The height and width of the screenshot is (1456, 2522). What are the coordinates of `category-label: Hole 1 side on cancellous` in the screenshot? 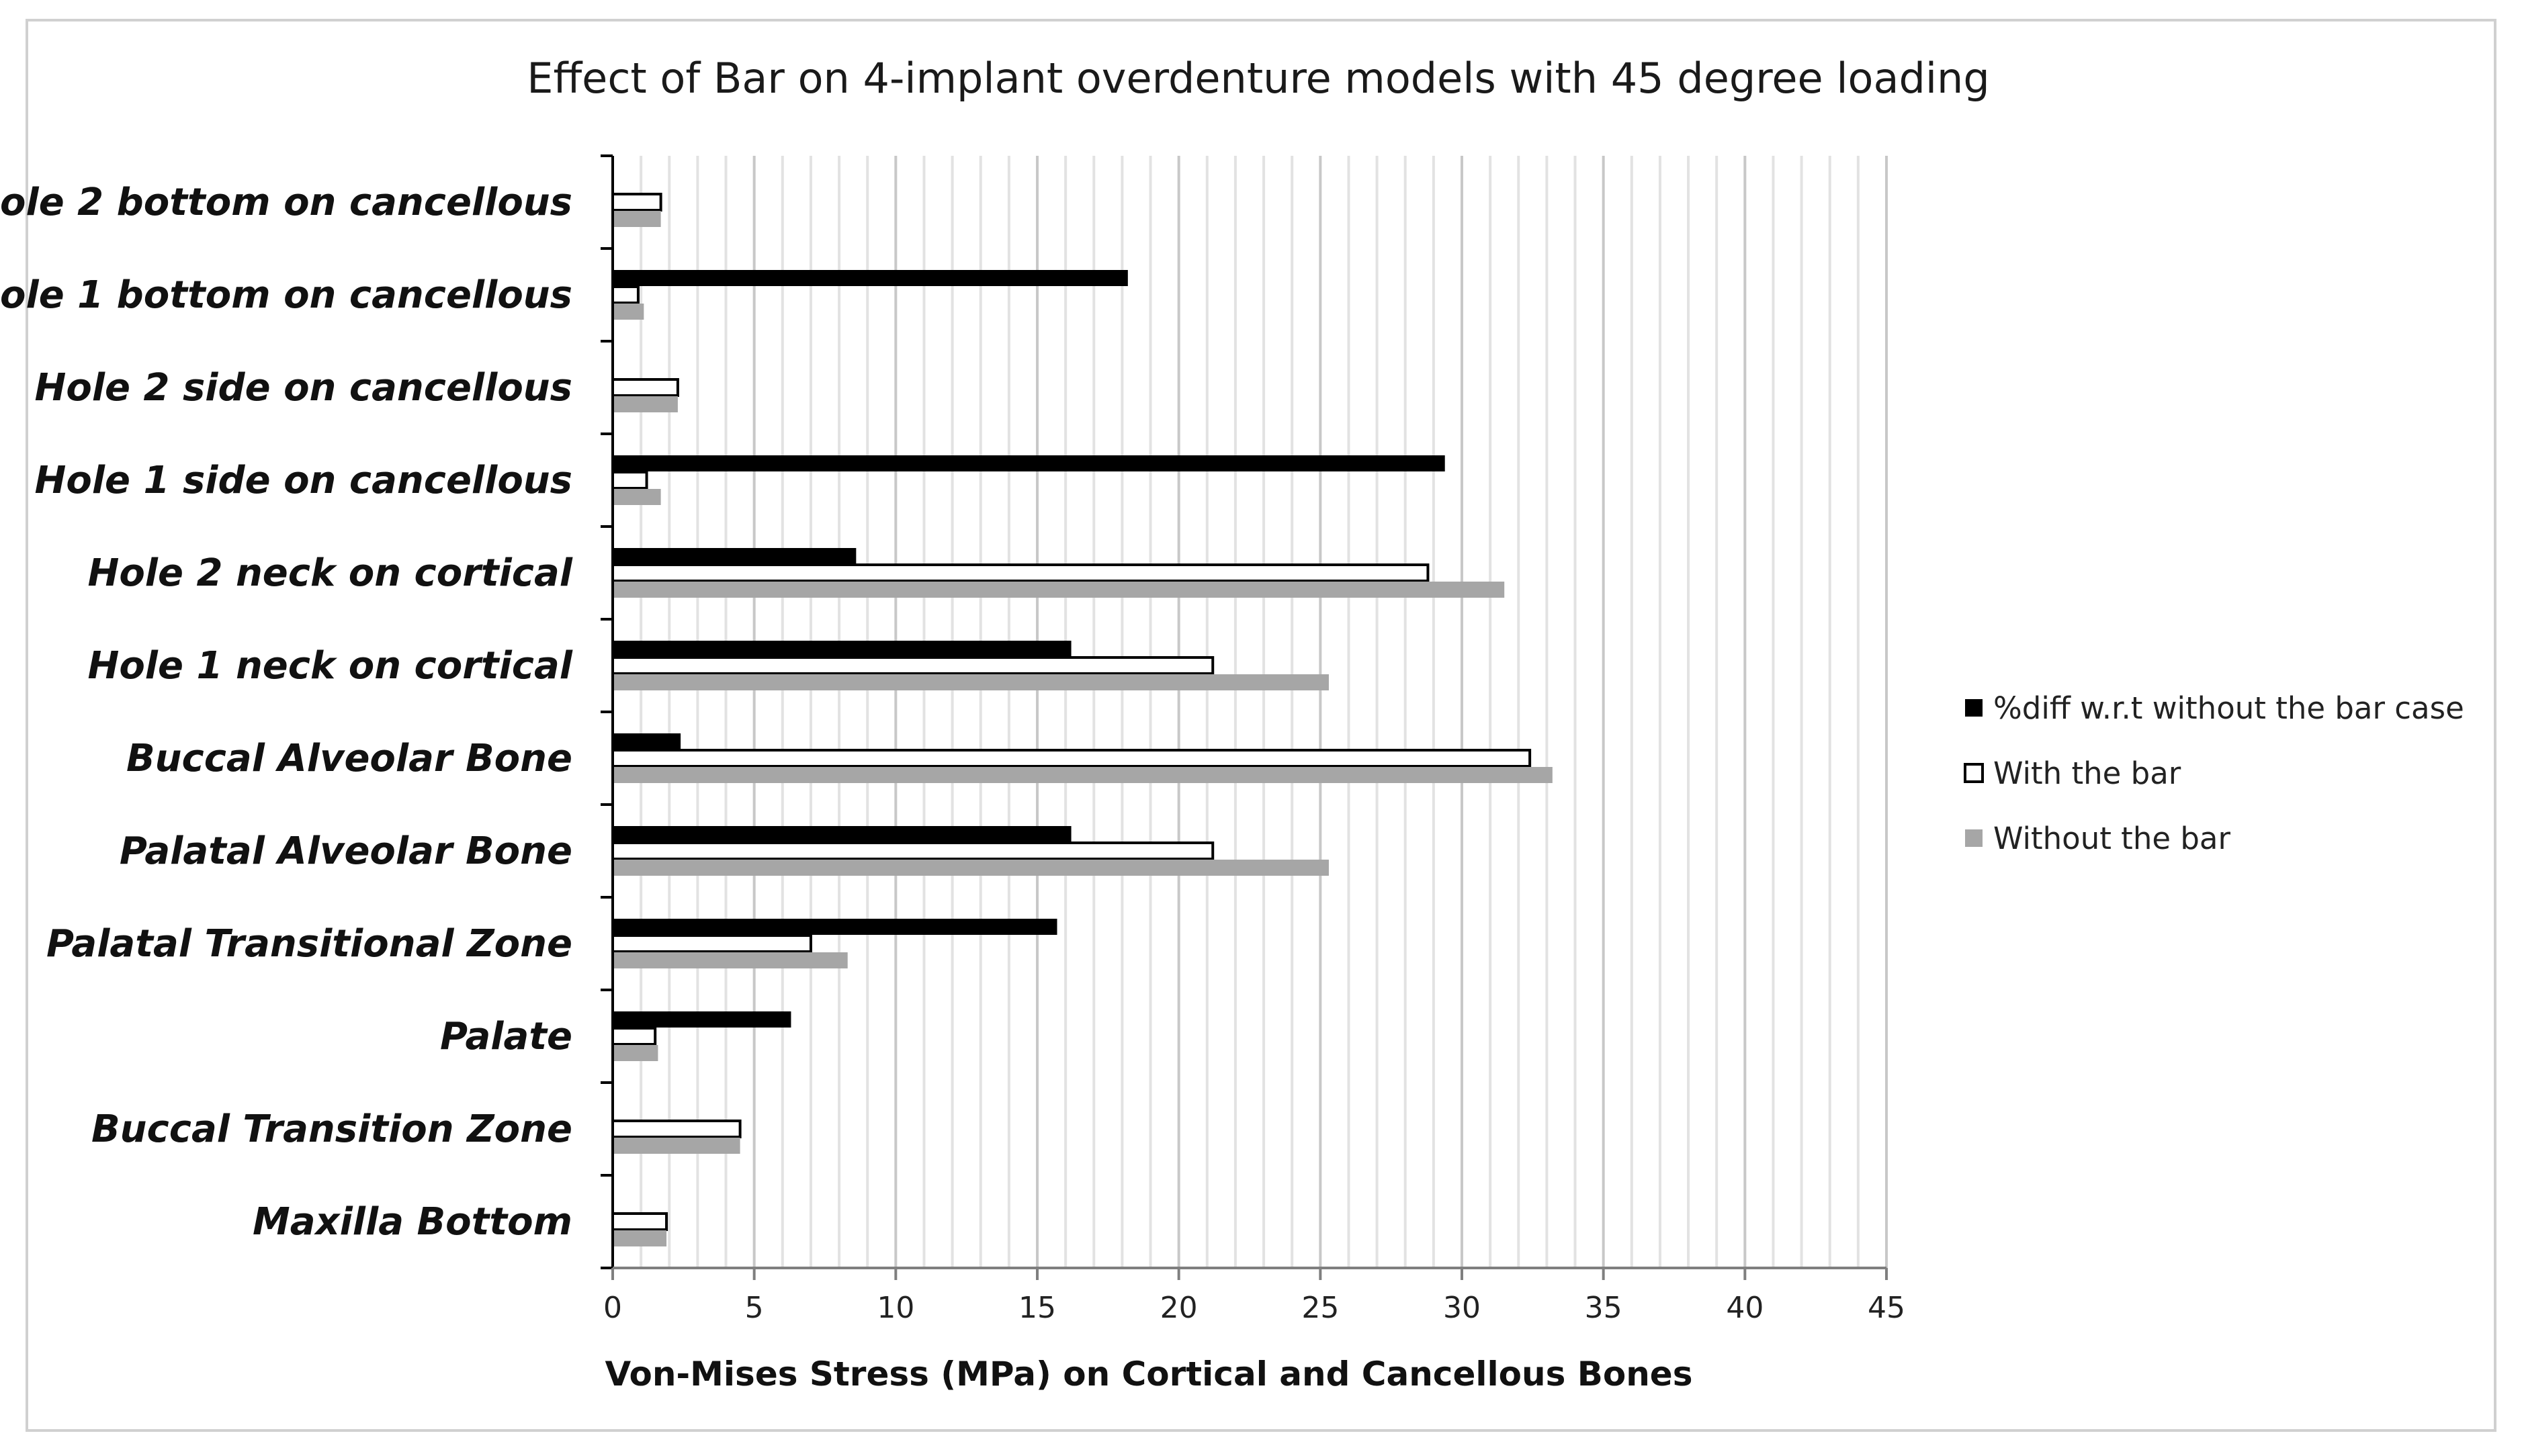 It's located at (304, 480).